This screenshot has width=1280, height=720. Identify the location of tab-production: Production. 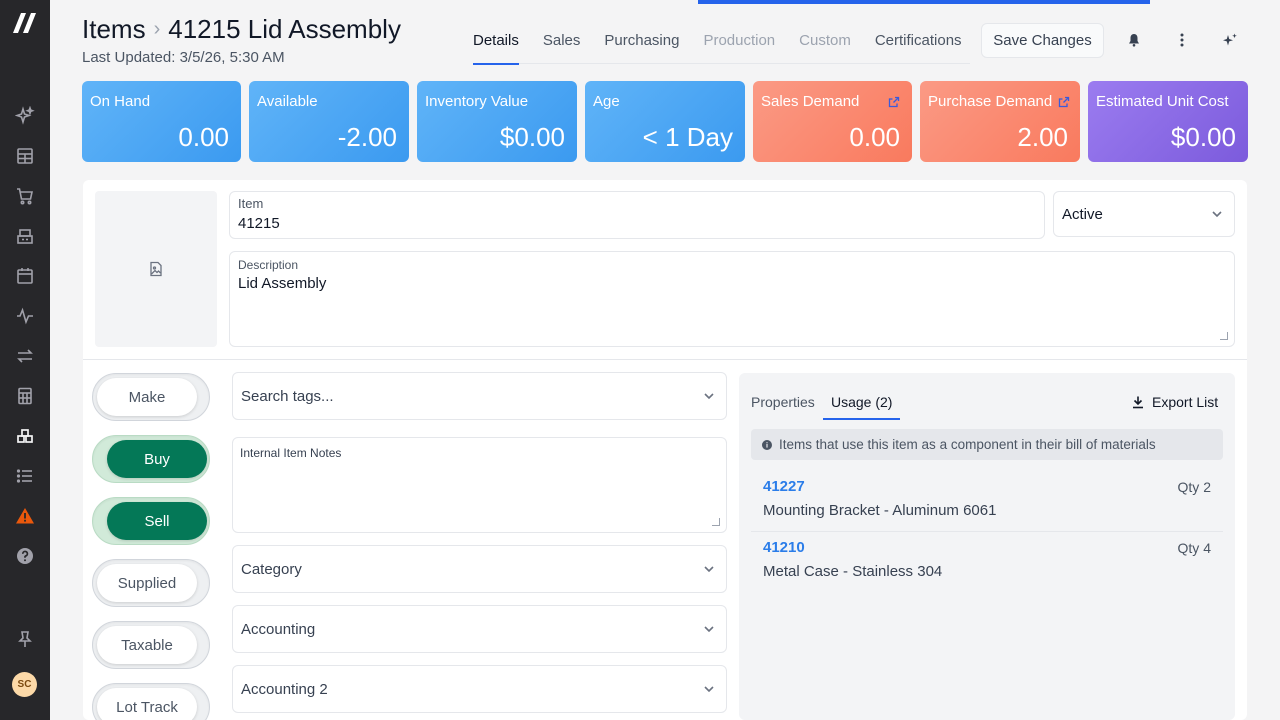
(739, 40).